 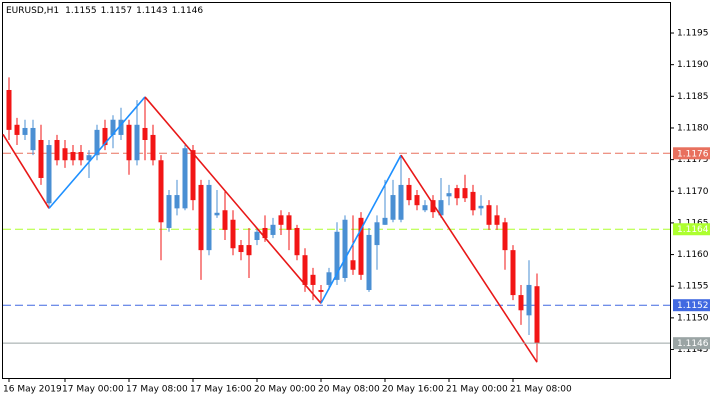 I want to click on header-high: 1.1157, so click(x=117, y=11).